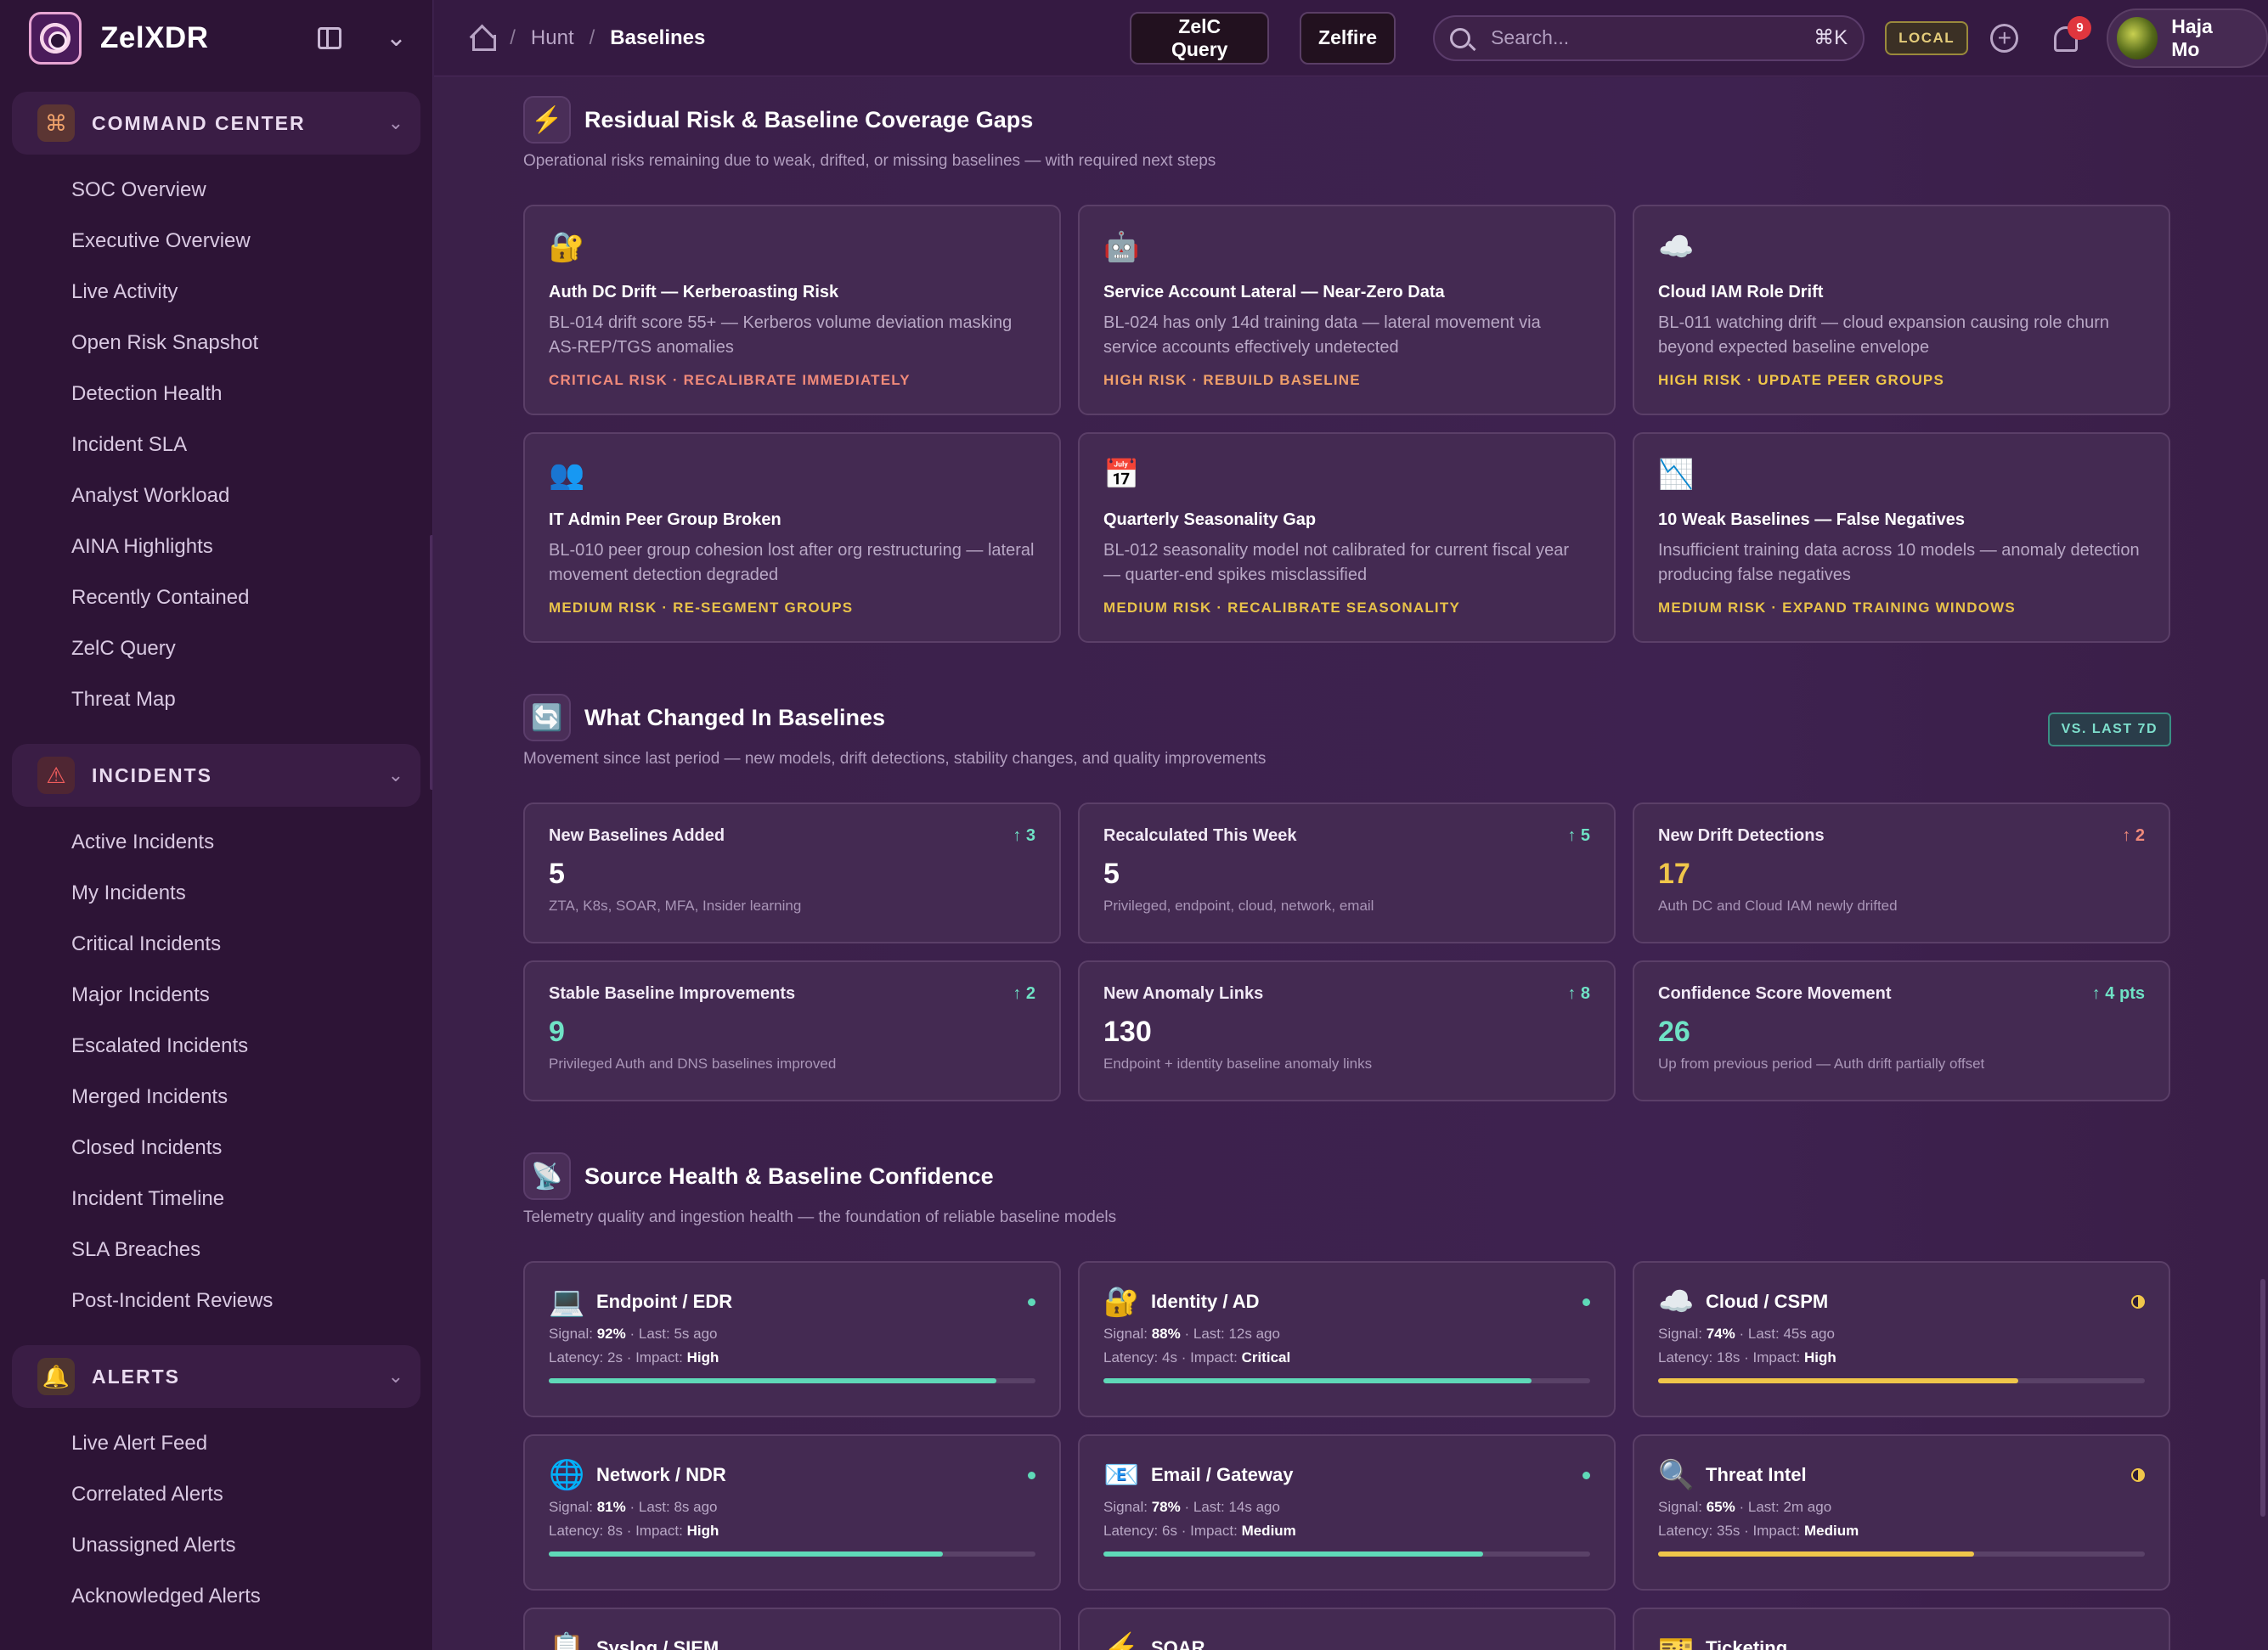  I want to click on sidebar-item-soc-overview: SOC Overview, so click(138, 189).